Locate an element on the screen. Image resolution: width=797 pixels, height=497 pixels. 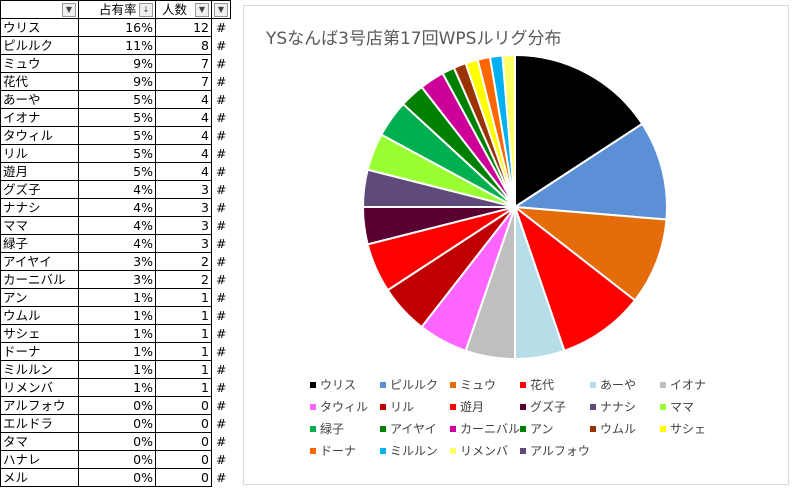
row-name-cell: 遊月 is located at coordinates (39, 171).